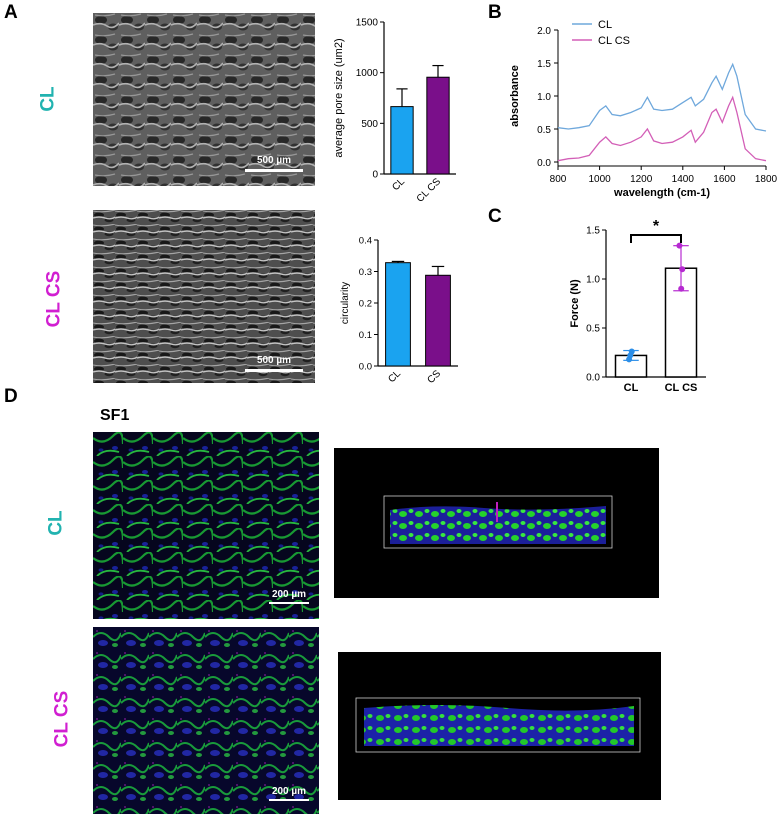 Image resolution: width=782 pixels, height=816 pixels. What do you see at coordinates (496, 523) in the screenshot?
I see `confocal-3d-view-cl` at bounding box center [496, 523].